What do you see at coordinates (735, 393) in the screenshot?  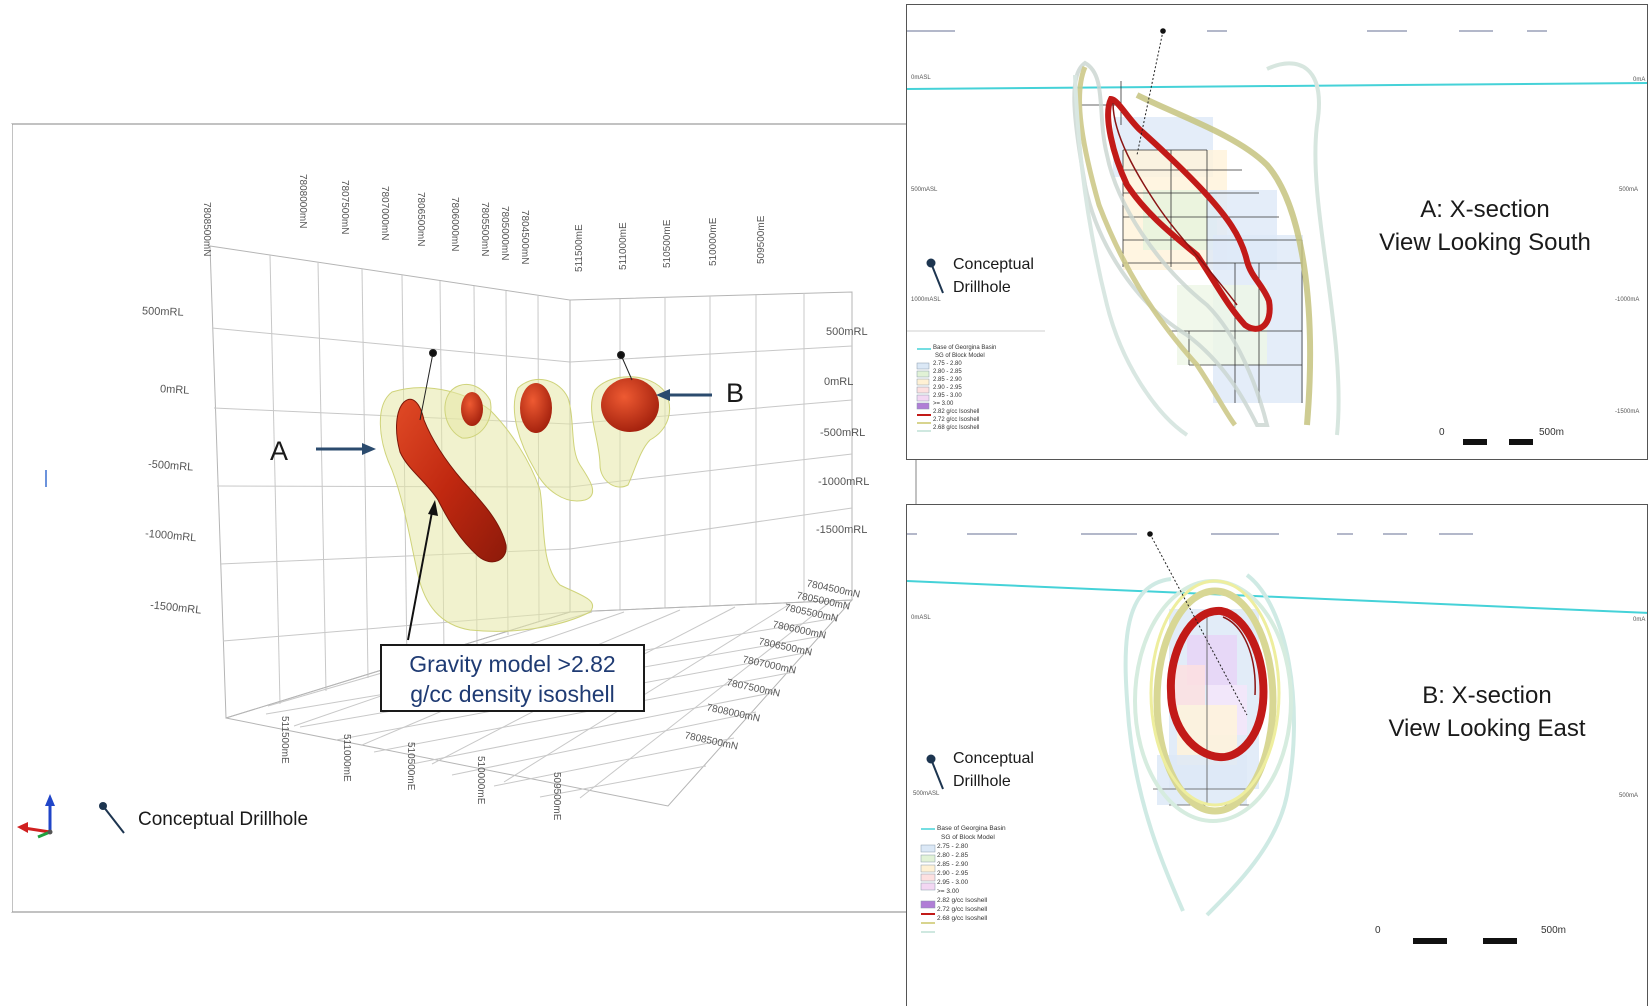 I see `label-b: B` at bounding box center [735, 393].